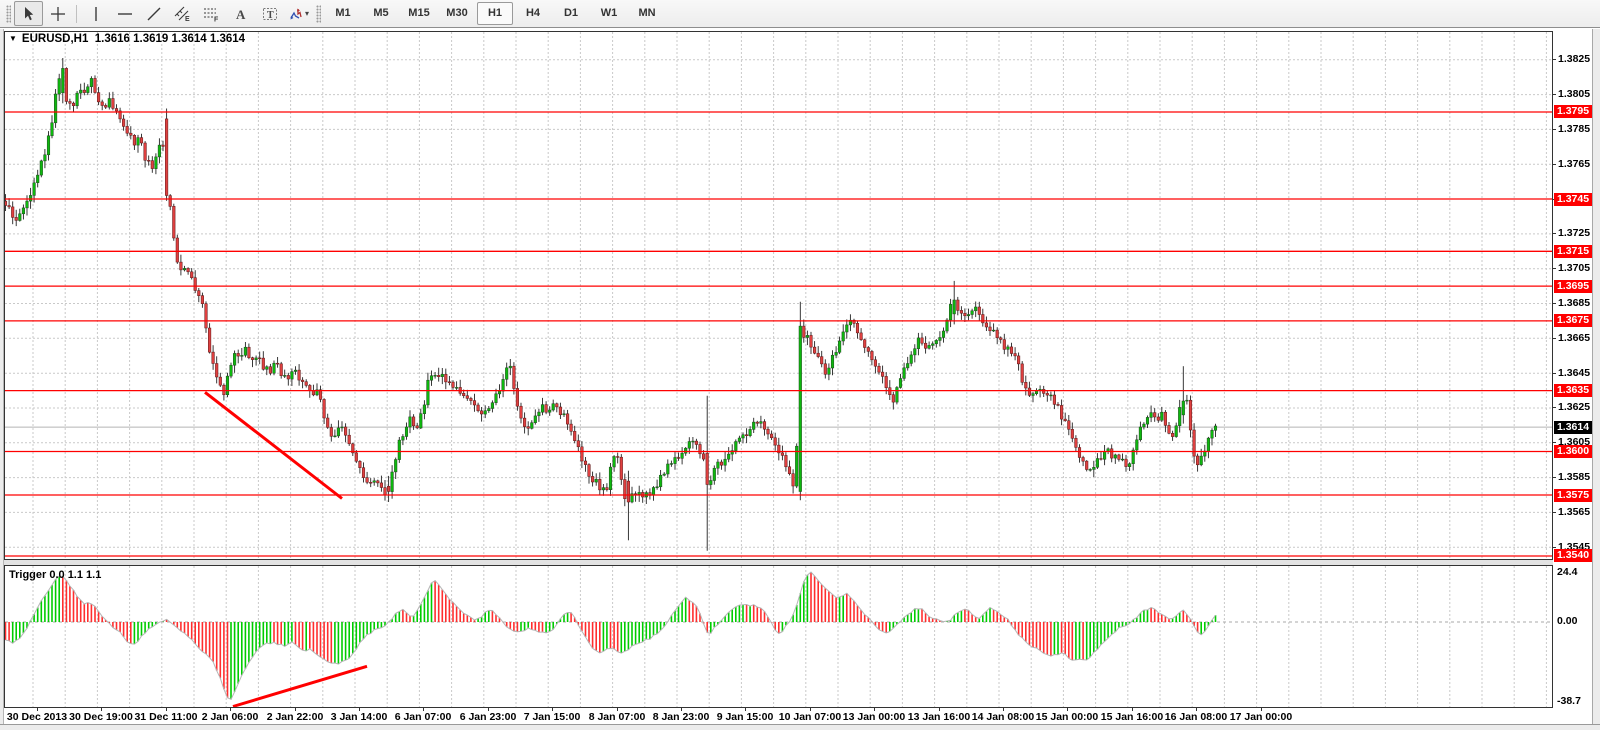  What do you see at coordinates (8, 13) in the screenshot?
I see `toolbar-grip` at bounding box center [8, 13].